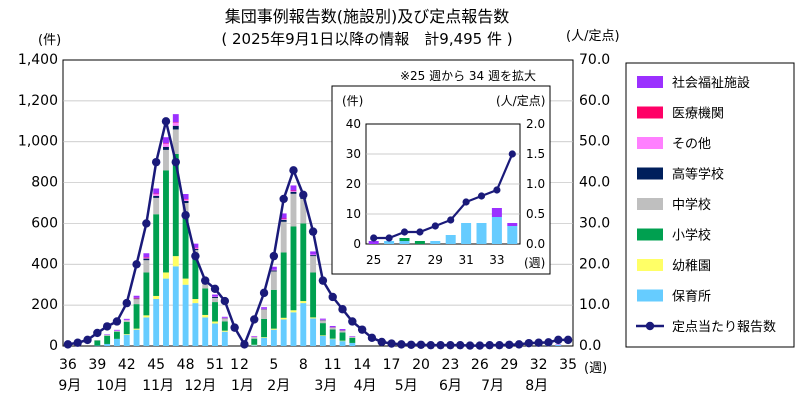  I want to click on x-tick-label: 14, so click(362, 365).